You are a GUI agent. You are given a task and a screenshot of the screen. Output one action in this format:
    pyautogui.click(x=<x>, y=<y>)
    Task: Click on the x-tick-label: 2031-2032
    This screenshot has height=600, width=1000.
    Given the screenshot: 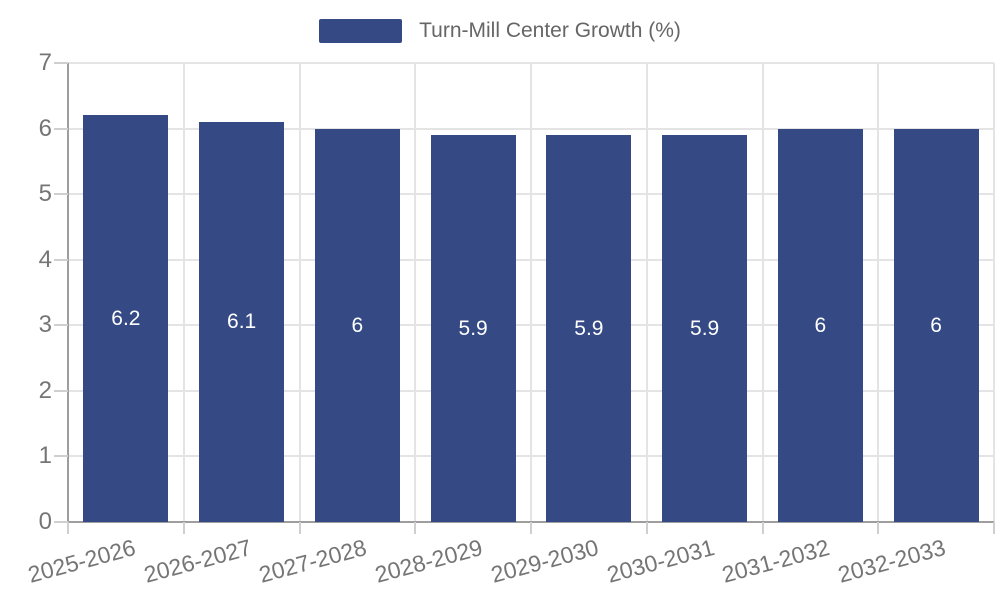 What is the action you would take?
    pyautogui.click(x=776, y=561)
    